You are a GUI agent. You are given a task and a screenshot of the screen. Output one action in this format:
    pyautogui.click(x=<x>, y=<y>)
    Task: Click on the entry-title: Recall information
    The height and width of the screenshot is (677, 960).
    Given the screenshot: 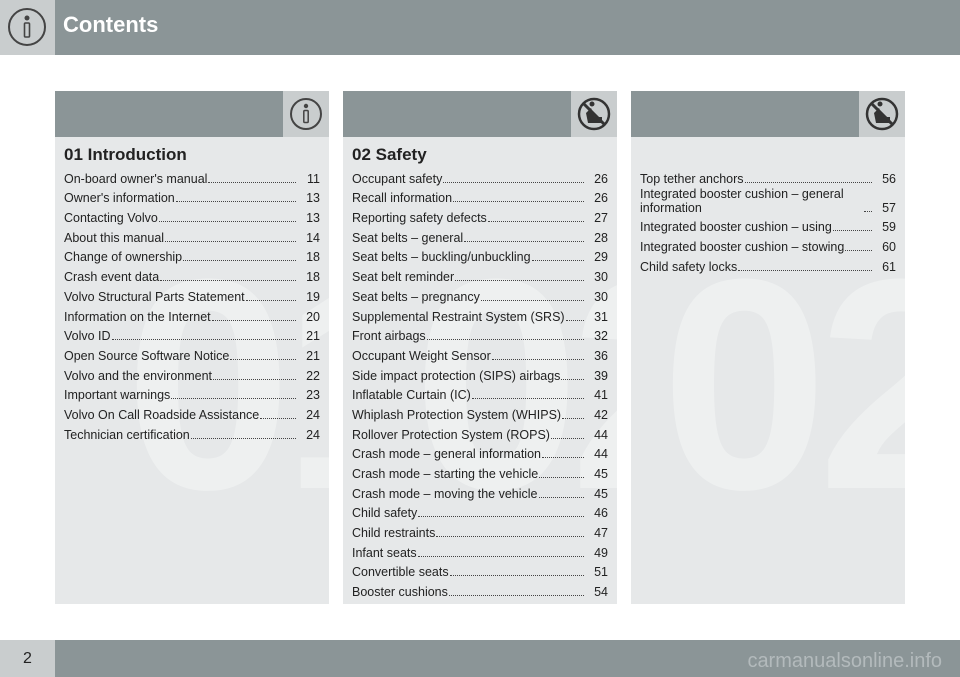 What is the action you would take?
    pyautogui.click(x=402, y=198)
    